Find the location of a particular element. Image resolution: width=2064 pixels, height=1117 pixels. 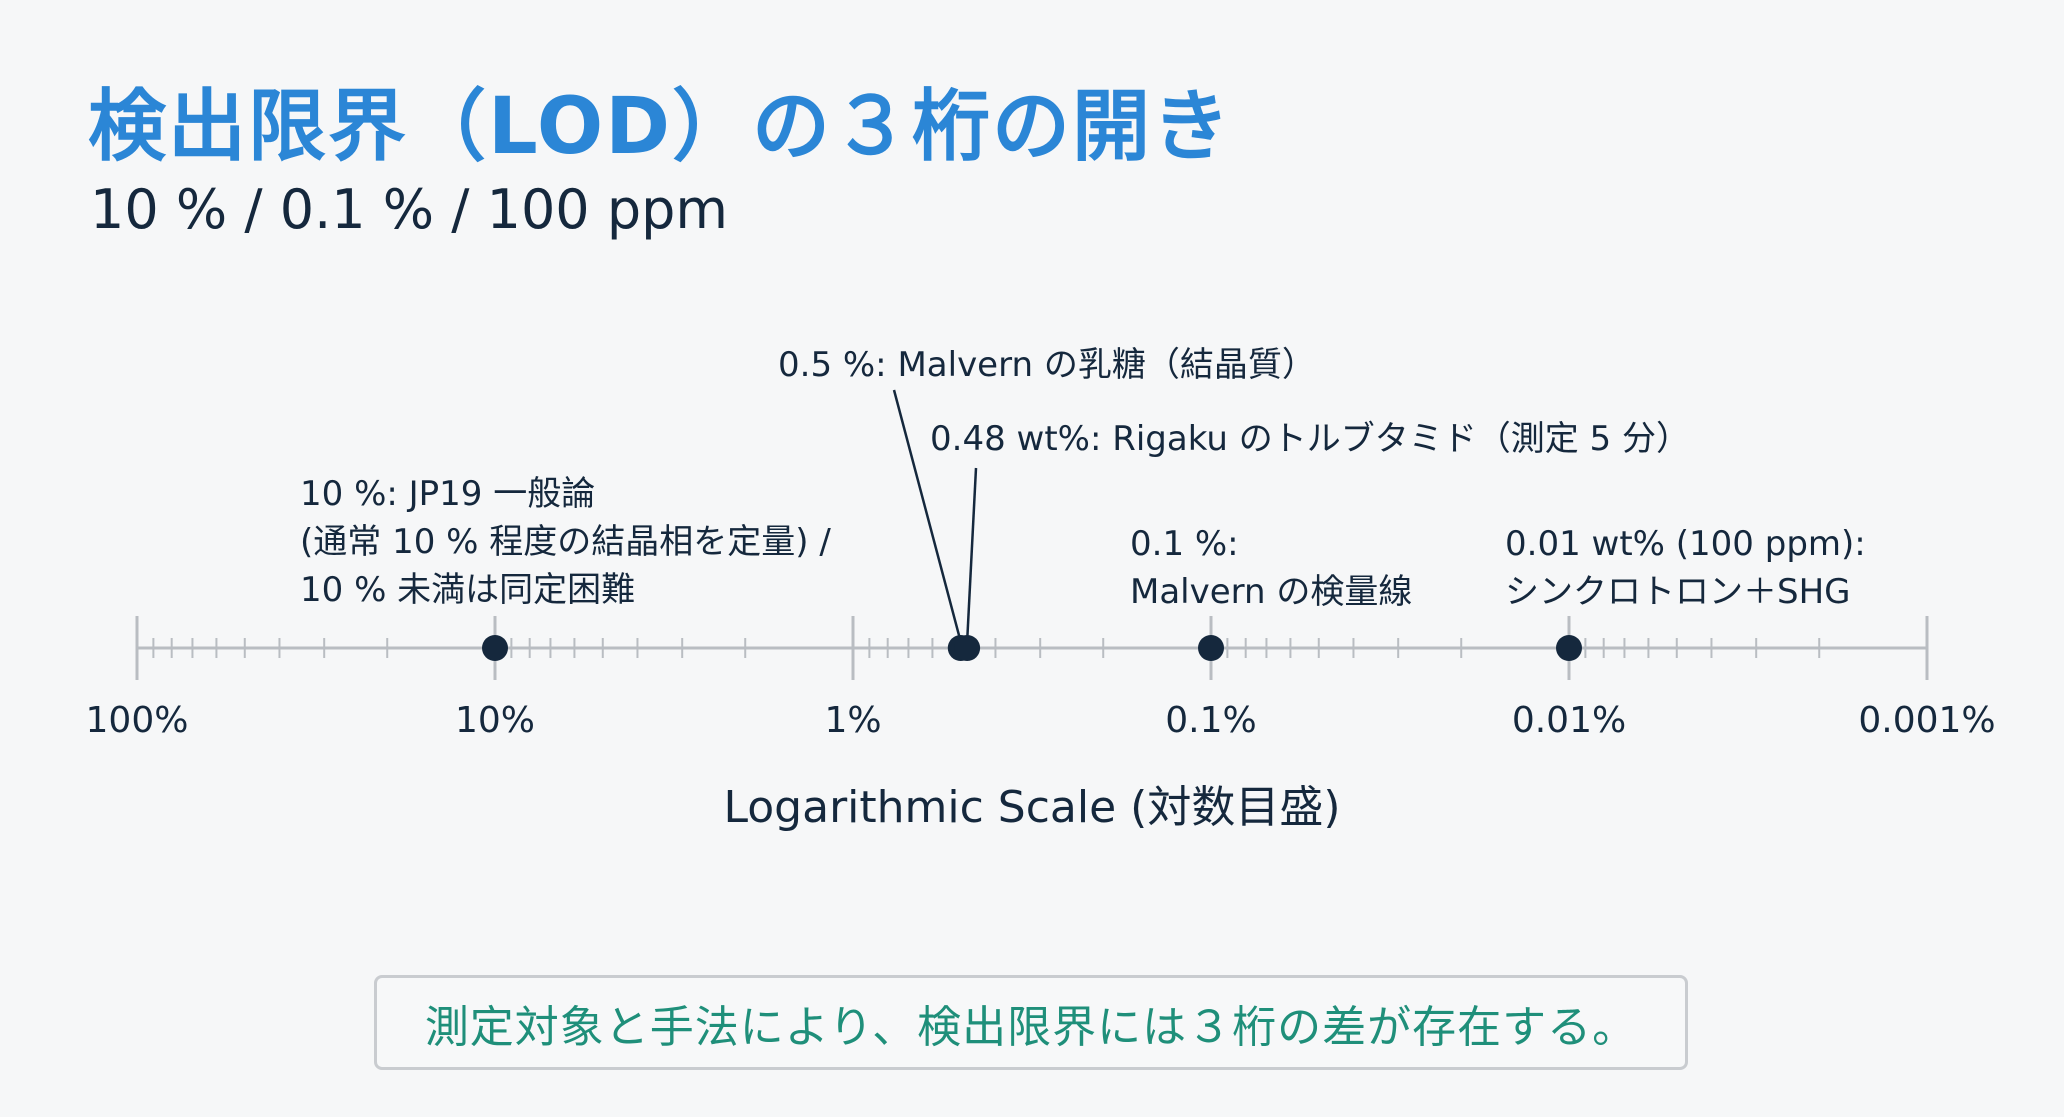

page-subtitle: 10 % / 0.1 % / 100 ppm is located at coordinates (409, 209).